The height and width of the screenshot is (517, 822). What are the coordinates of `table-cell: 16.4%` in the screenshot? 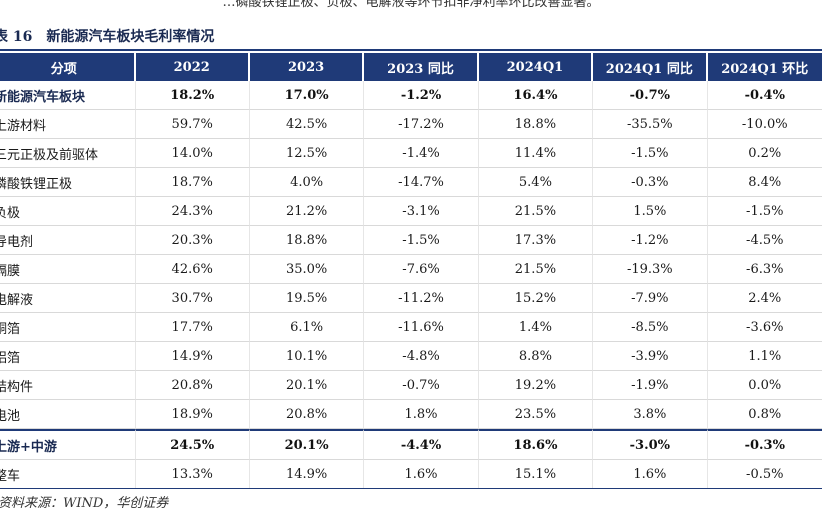 It's located at (536, 95).